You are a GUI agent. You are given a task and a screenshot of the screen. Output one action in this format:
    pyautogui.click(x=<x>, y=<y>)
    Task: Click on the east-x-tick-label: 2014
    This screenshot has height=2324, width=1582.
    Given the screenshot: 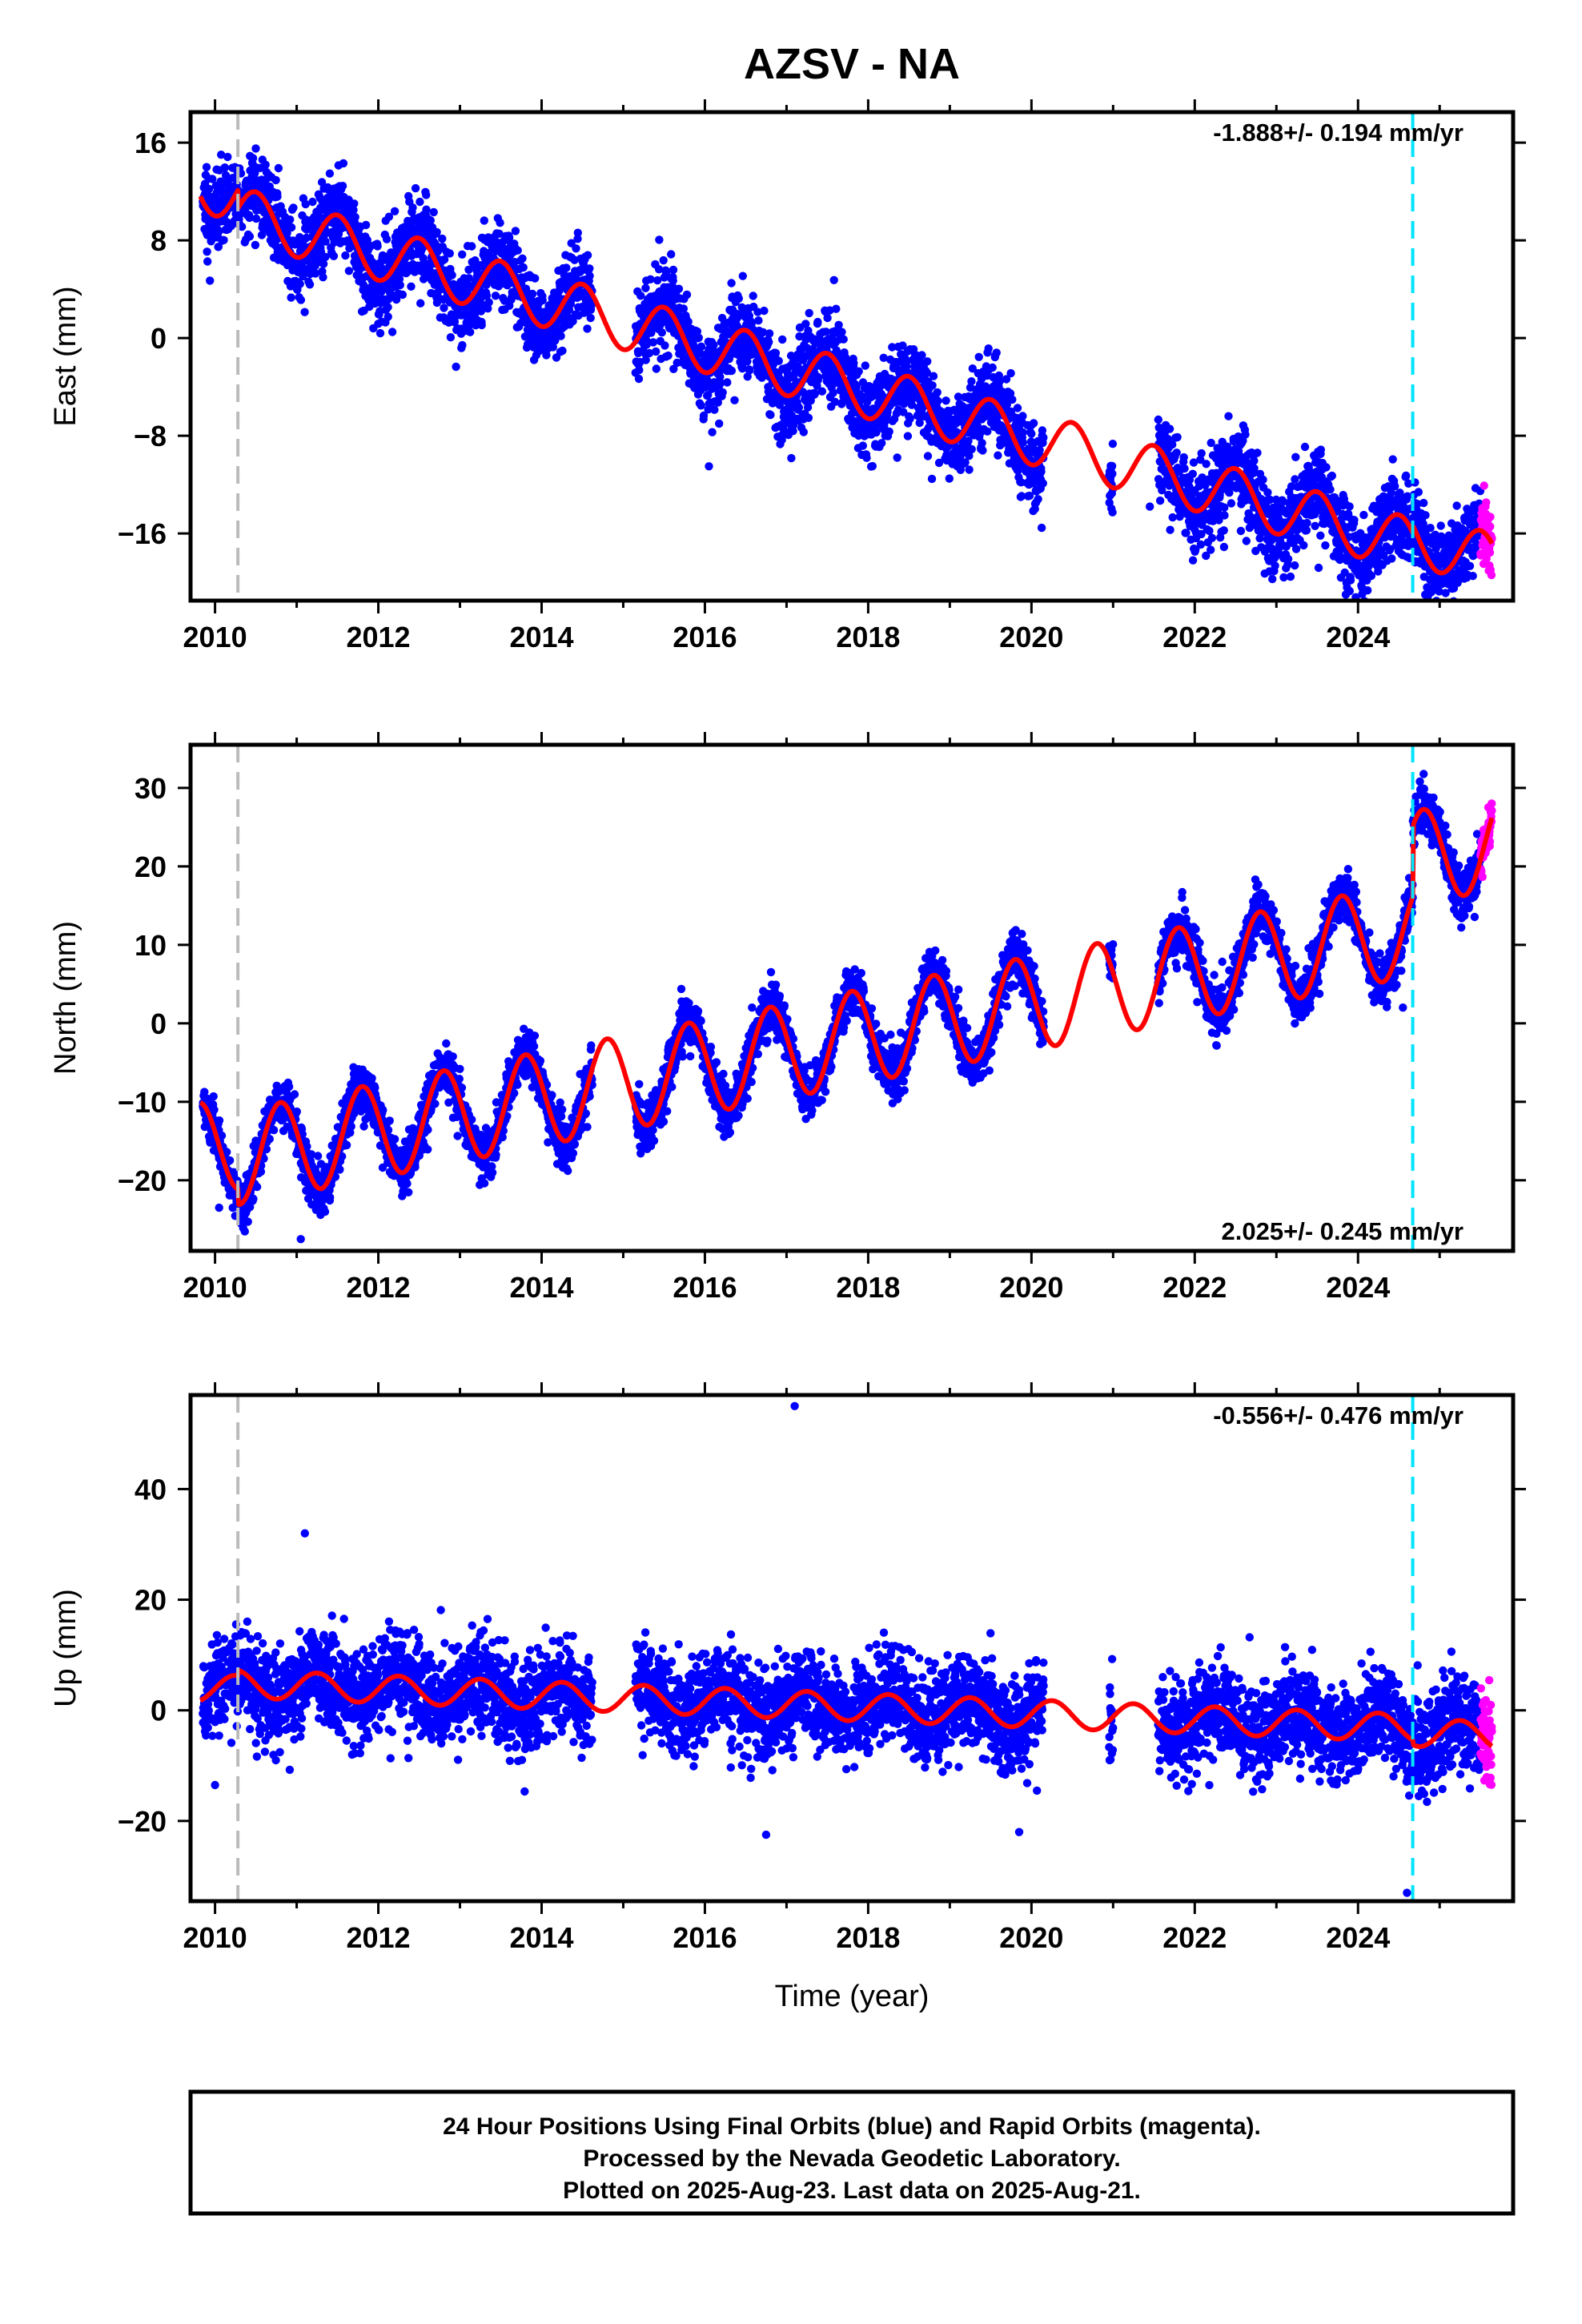 What is the action you would take?
    pyautogui.click(x=541, y=637)
    